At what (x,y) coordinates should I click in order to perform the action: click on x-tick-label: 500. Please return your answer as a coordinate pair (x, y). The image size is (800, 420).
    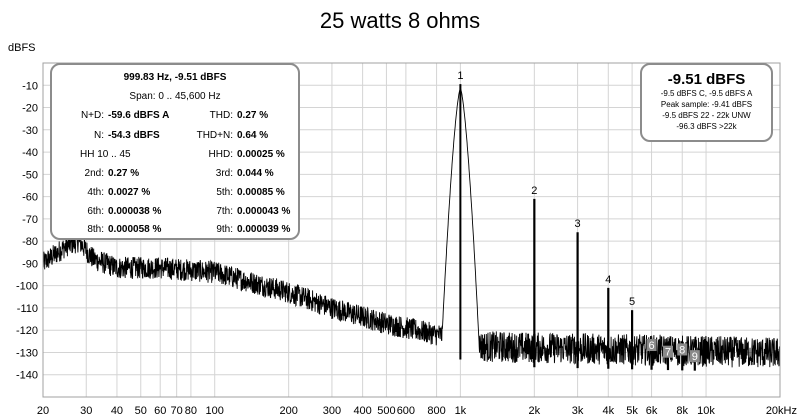
    Looking at the image, I should click on (386, 411).